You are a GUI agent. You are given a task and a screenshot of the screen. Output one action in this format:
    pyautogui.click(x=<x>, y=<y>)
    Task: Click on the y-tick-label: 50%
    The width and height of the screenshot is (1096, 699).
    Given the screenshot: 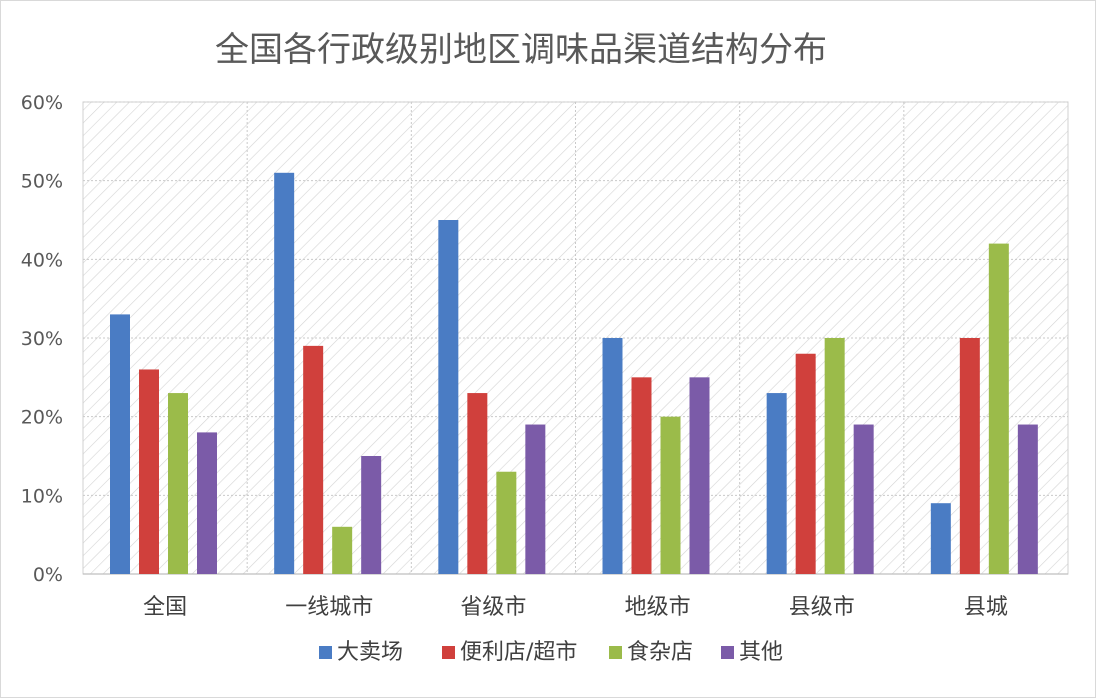 What is the action you would take?
    pyautogui.click(x=42, y=182)
    